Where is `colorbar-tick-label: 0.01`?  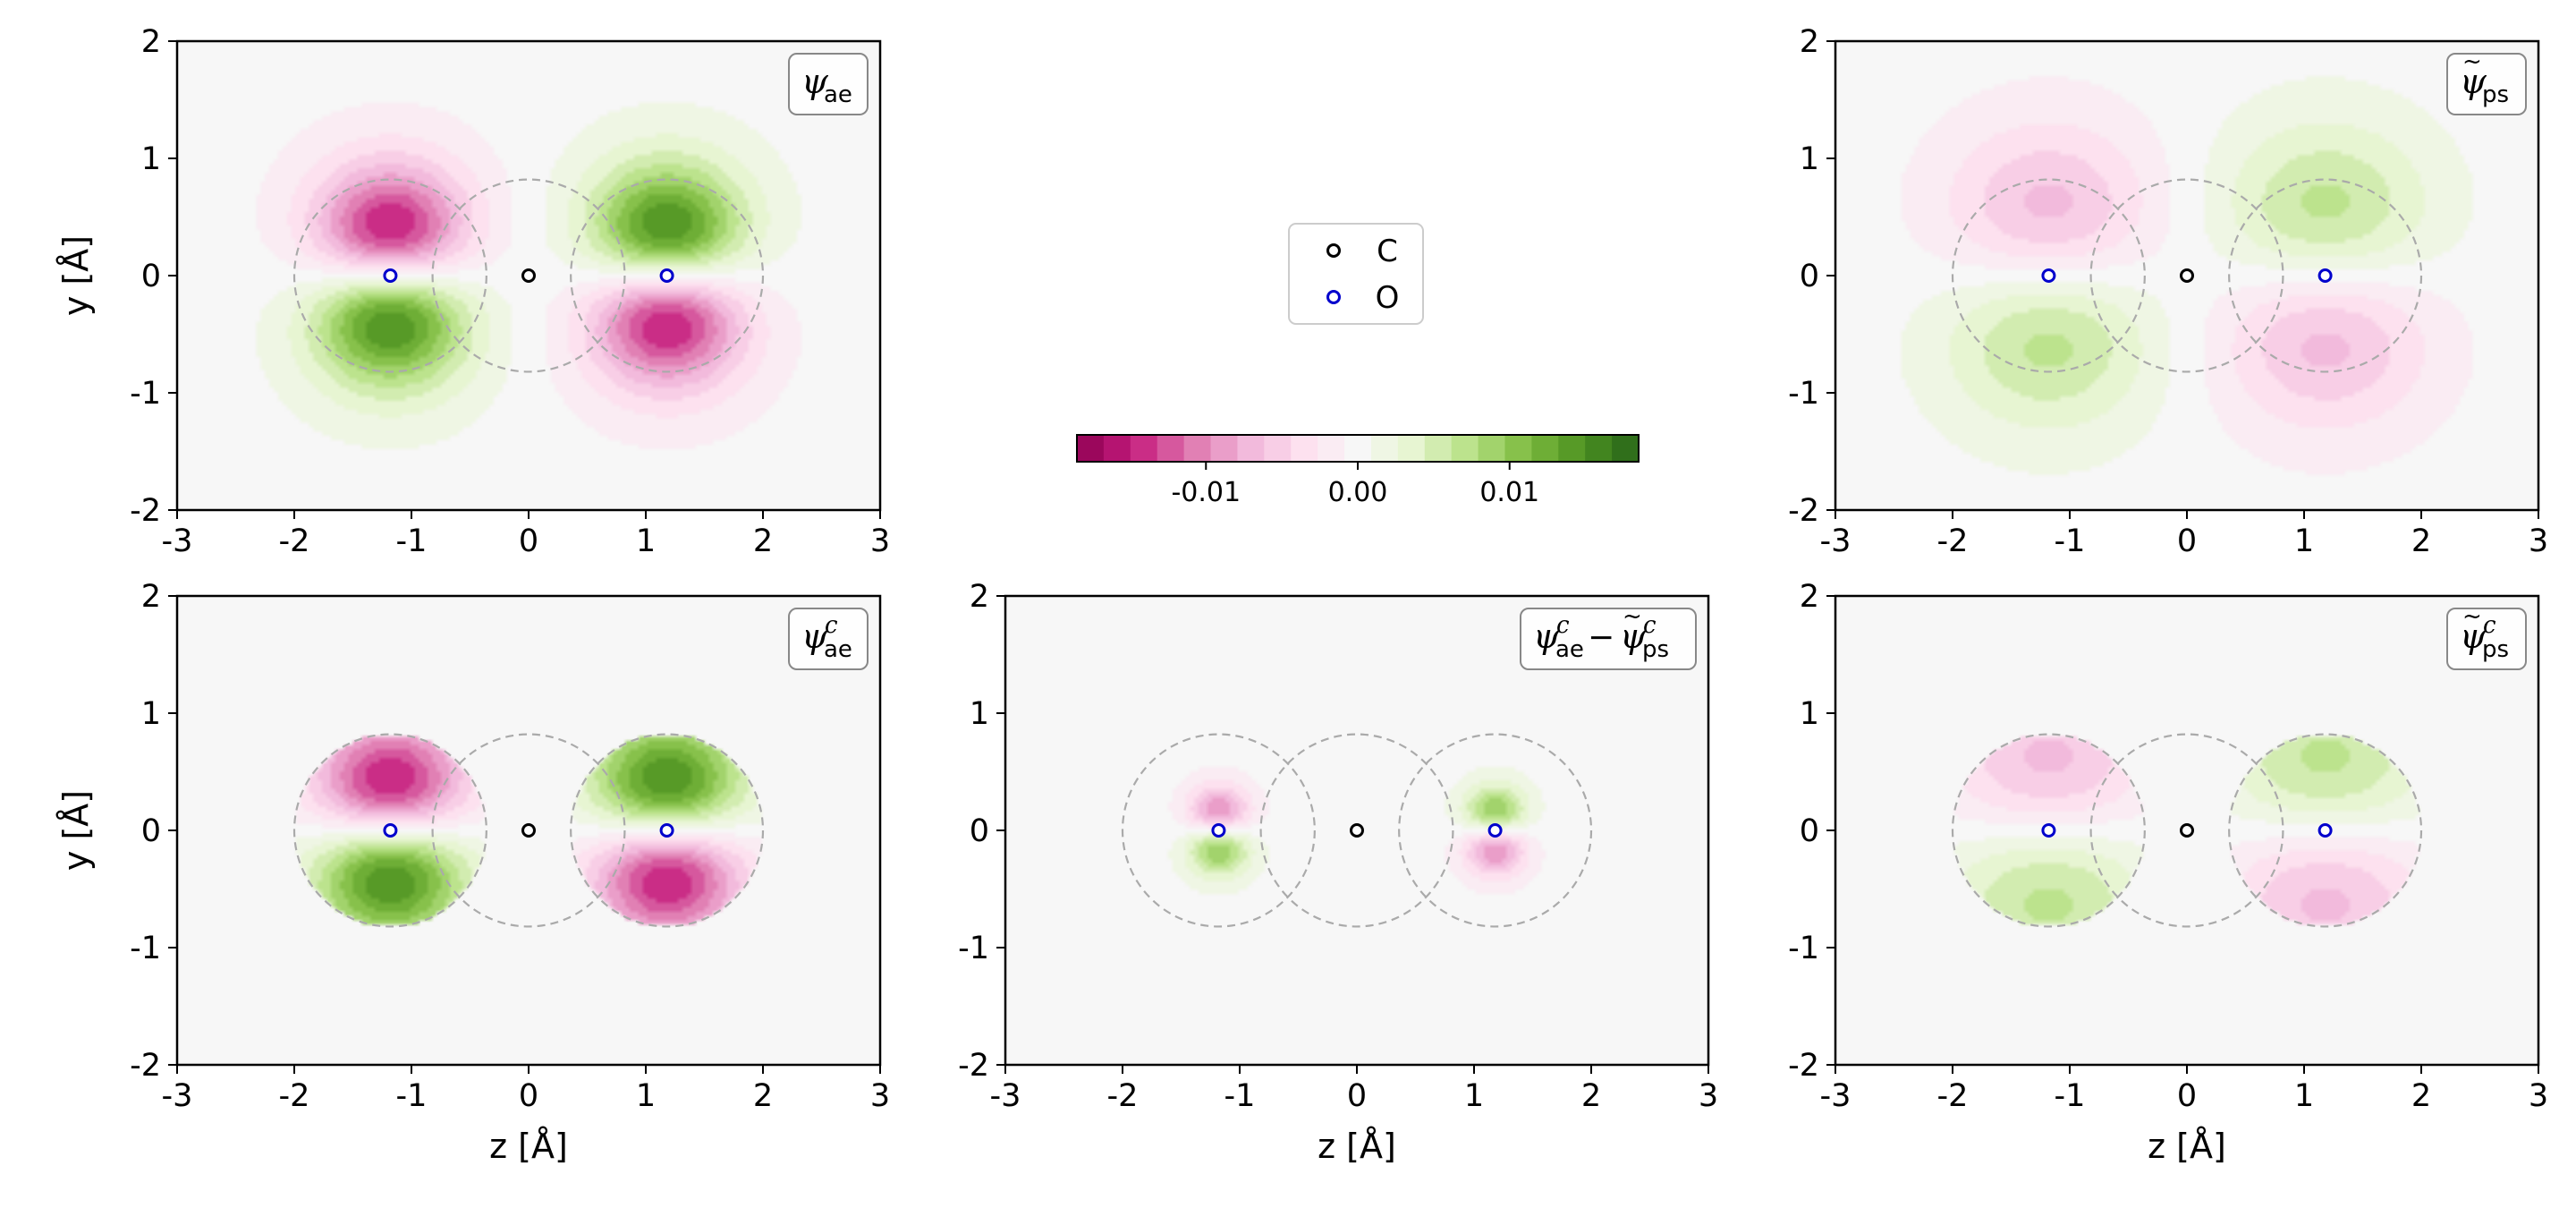
colorbar-tick-label: 0.01 is located at coordinates (1509, 492).